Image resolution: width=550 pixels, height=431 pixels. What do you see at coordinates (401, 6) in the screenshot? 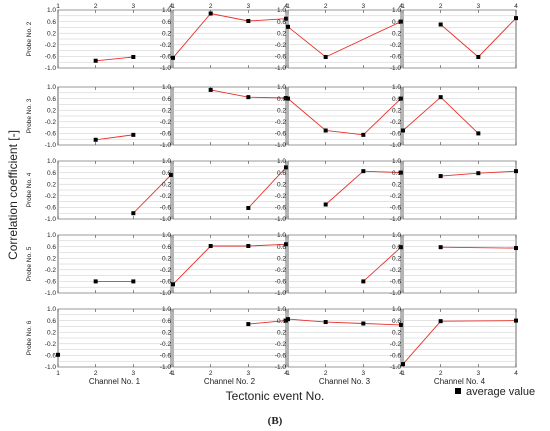
I see `x-tick-label-top: 4` at bounding box center [401, 6].